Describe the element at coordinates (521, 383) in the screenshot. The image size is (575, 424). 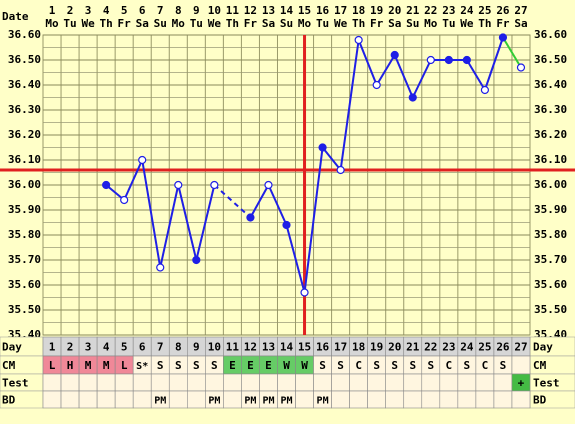
I see `cell-text: +` at that location.